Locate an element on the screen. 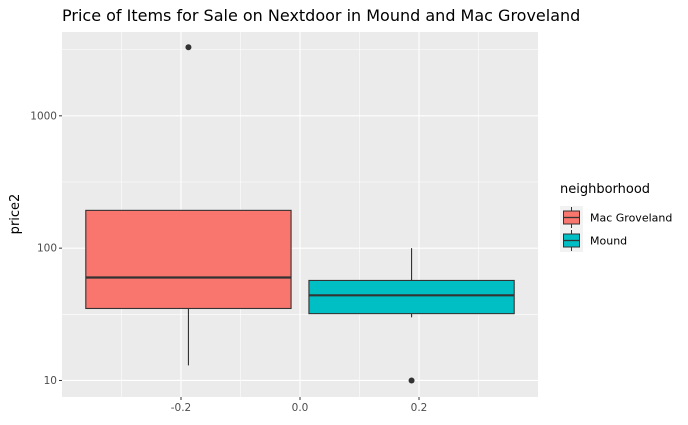 This screenshot has height=425, width=688. legend-item-mound: Mound is located at coordinates (593, 240).